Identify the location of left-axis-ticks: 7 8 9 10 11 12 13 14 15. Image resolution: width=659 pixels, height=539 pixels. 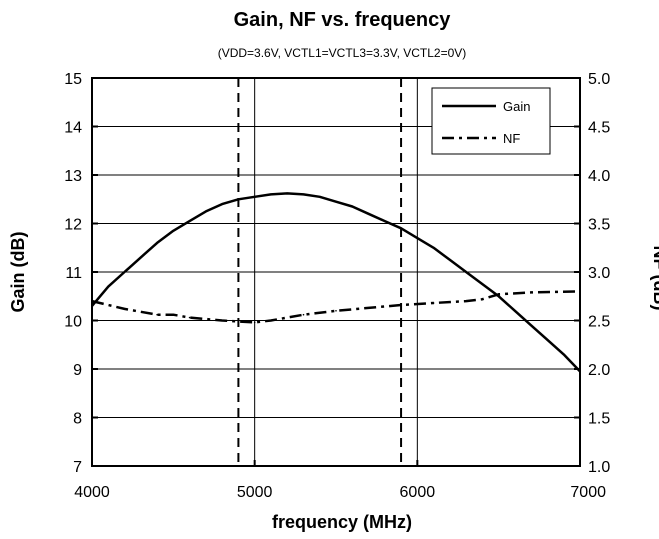
(81, 273).